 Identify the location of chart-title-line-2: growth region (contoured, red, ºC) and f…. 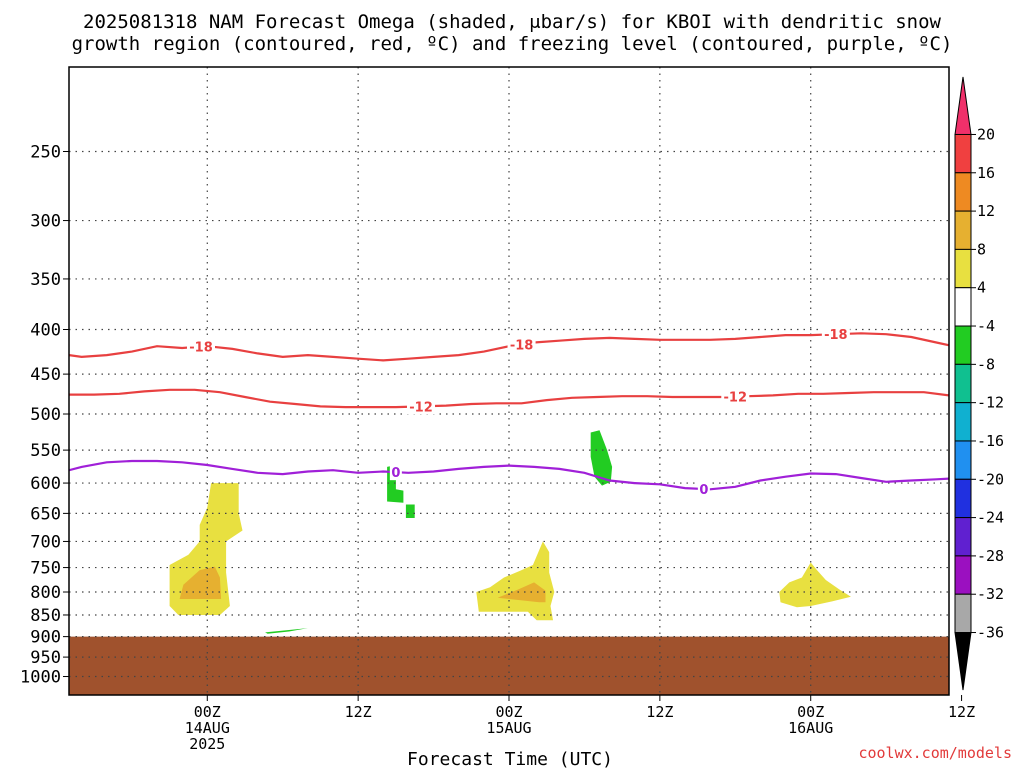
(512, 44).